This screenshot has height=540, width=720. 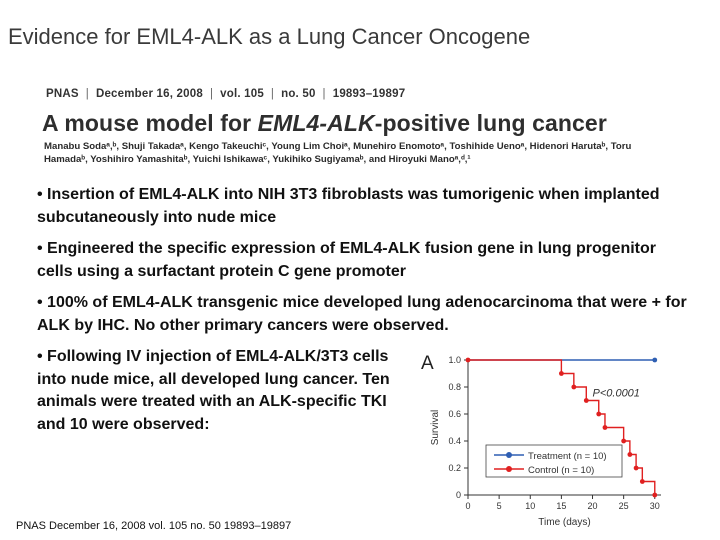 I want to click on journal-pages: 19893–19897, so click(x=369, y=94).